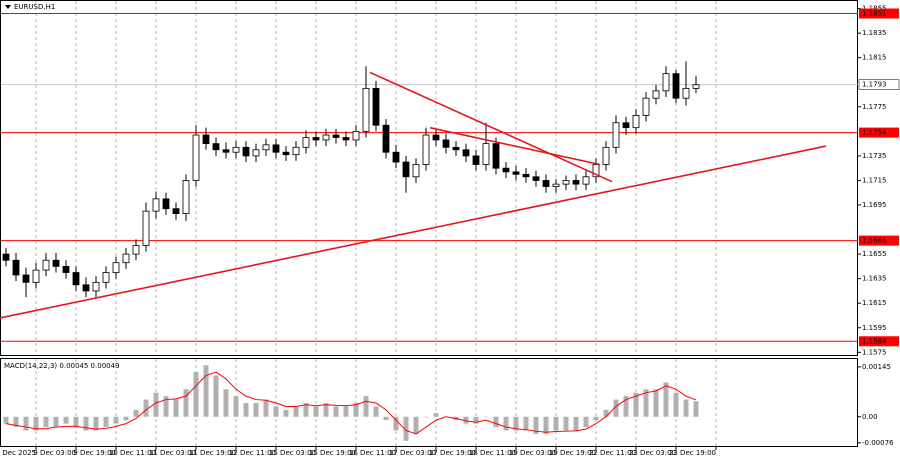 The height and width of the screenshot is (460, 900). I want to click on y-tick-label: 1.1635, so click(874, 279).